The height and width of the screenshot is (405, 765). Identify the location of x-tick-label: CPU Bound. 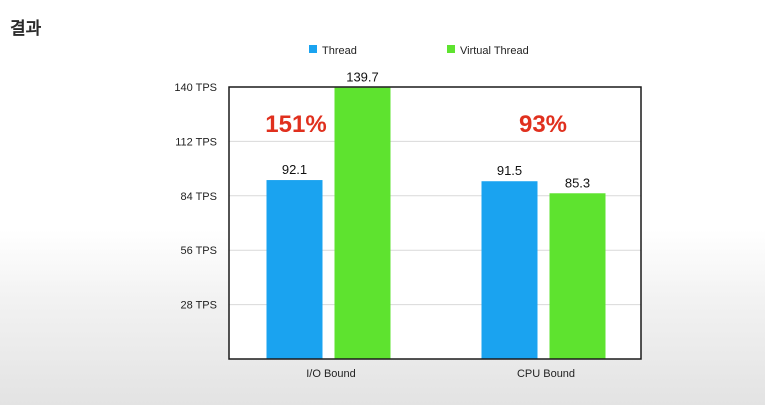
(546, 374).